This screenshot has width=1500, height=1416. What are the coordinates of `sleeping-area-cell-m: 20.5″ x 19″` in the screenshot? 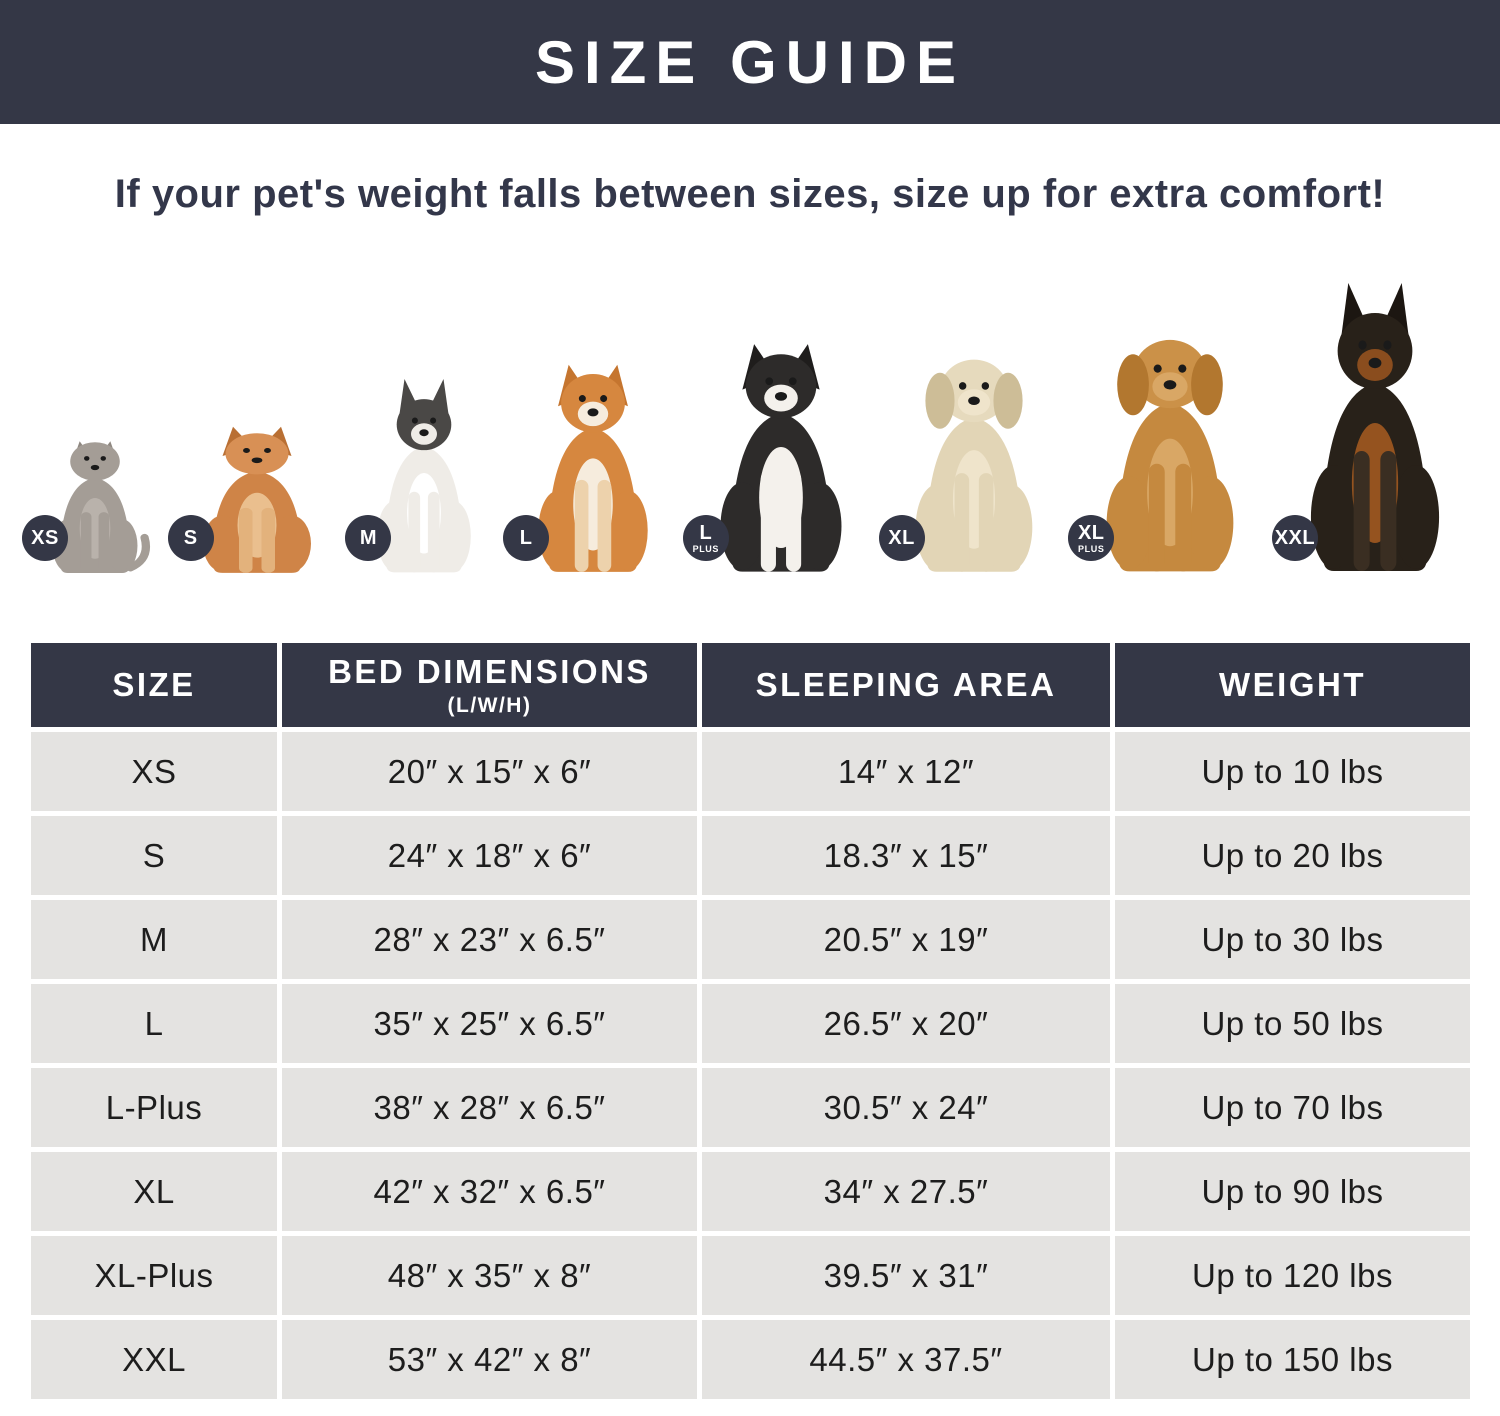 It's located at (906, 939).